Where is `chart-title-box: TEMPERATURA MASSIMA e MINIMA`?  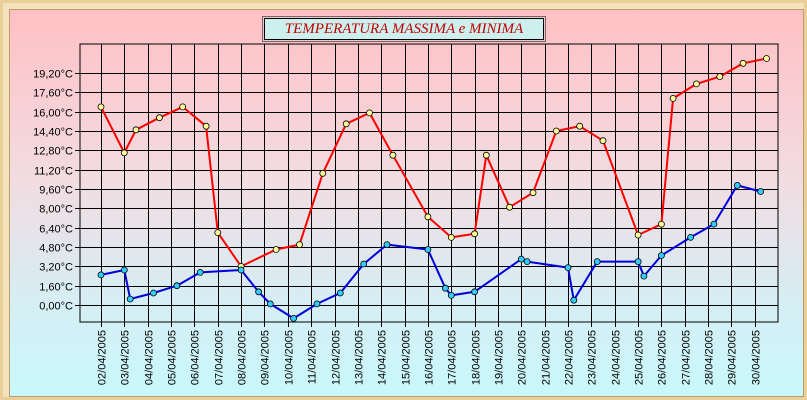 chart-title-box: TEMPERATURA MASSIMA e MINIMA is located at coordinates (404, 29).